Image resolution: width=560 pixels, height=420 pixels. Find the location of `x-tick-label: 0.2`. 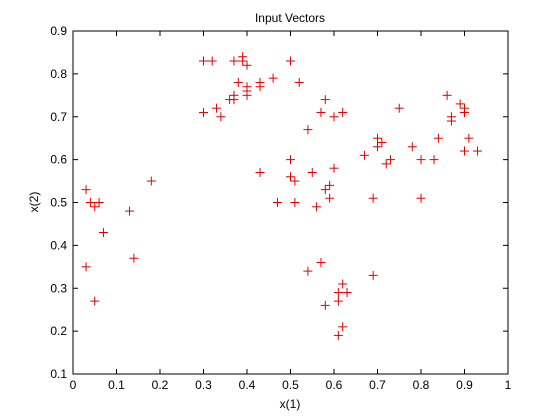

x-tick-label: 0.2 is located at coordinates (160, 385).